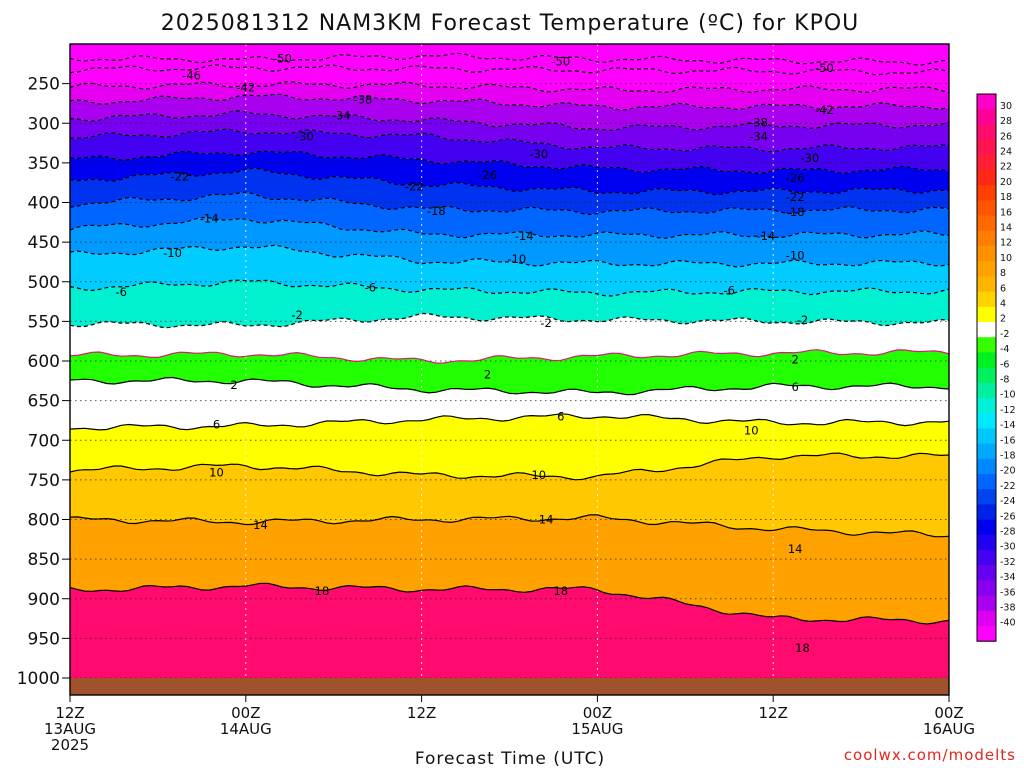 This screenshot has width=1024, height=768. What do you see at coordinates (44, 560) in the screenshot?
I see `y-tick-label: 850` at bounding box center [44, 560].